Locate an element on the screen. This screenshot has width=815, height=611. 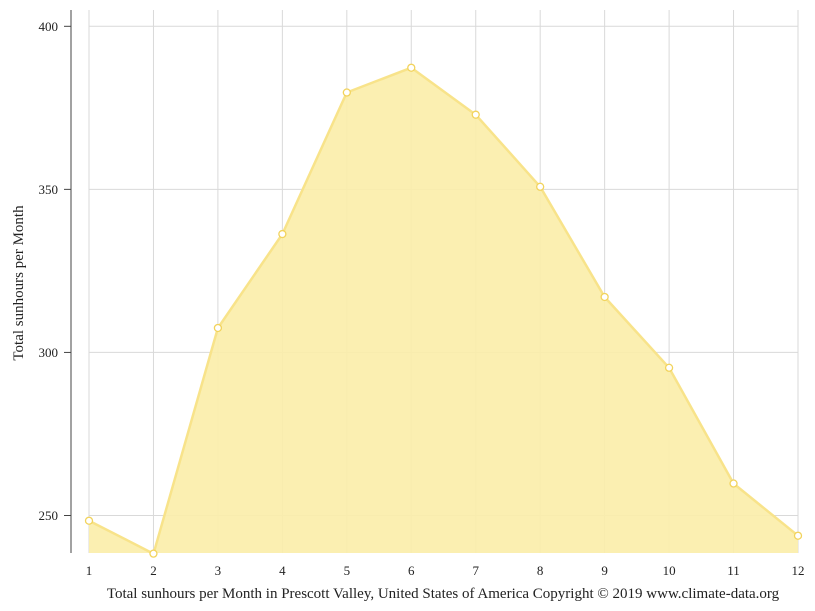
y-axis-title: Total sunhours per Month is located at coordinates (19, 283).